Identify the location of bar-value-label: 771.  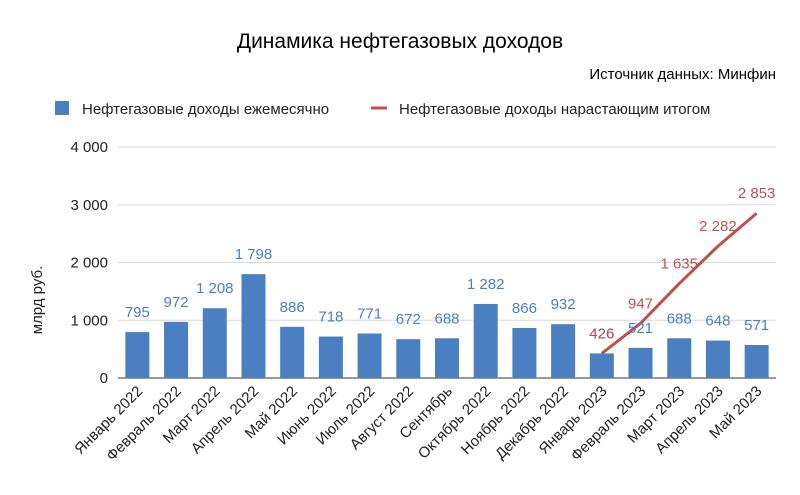
(369, 313).